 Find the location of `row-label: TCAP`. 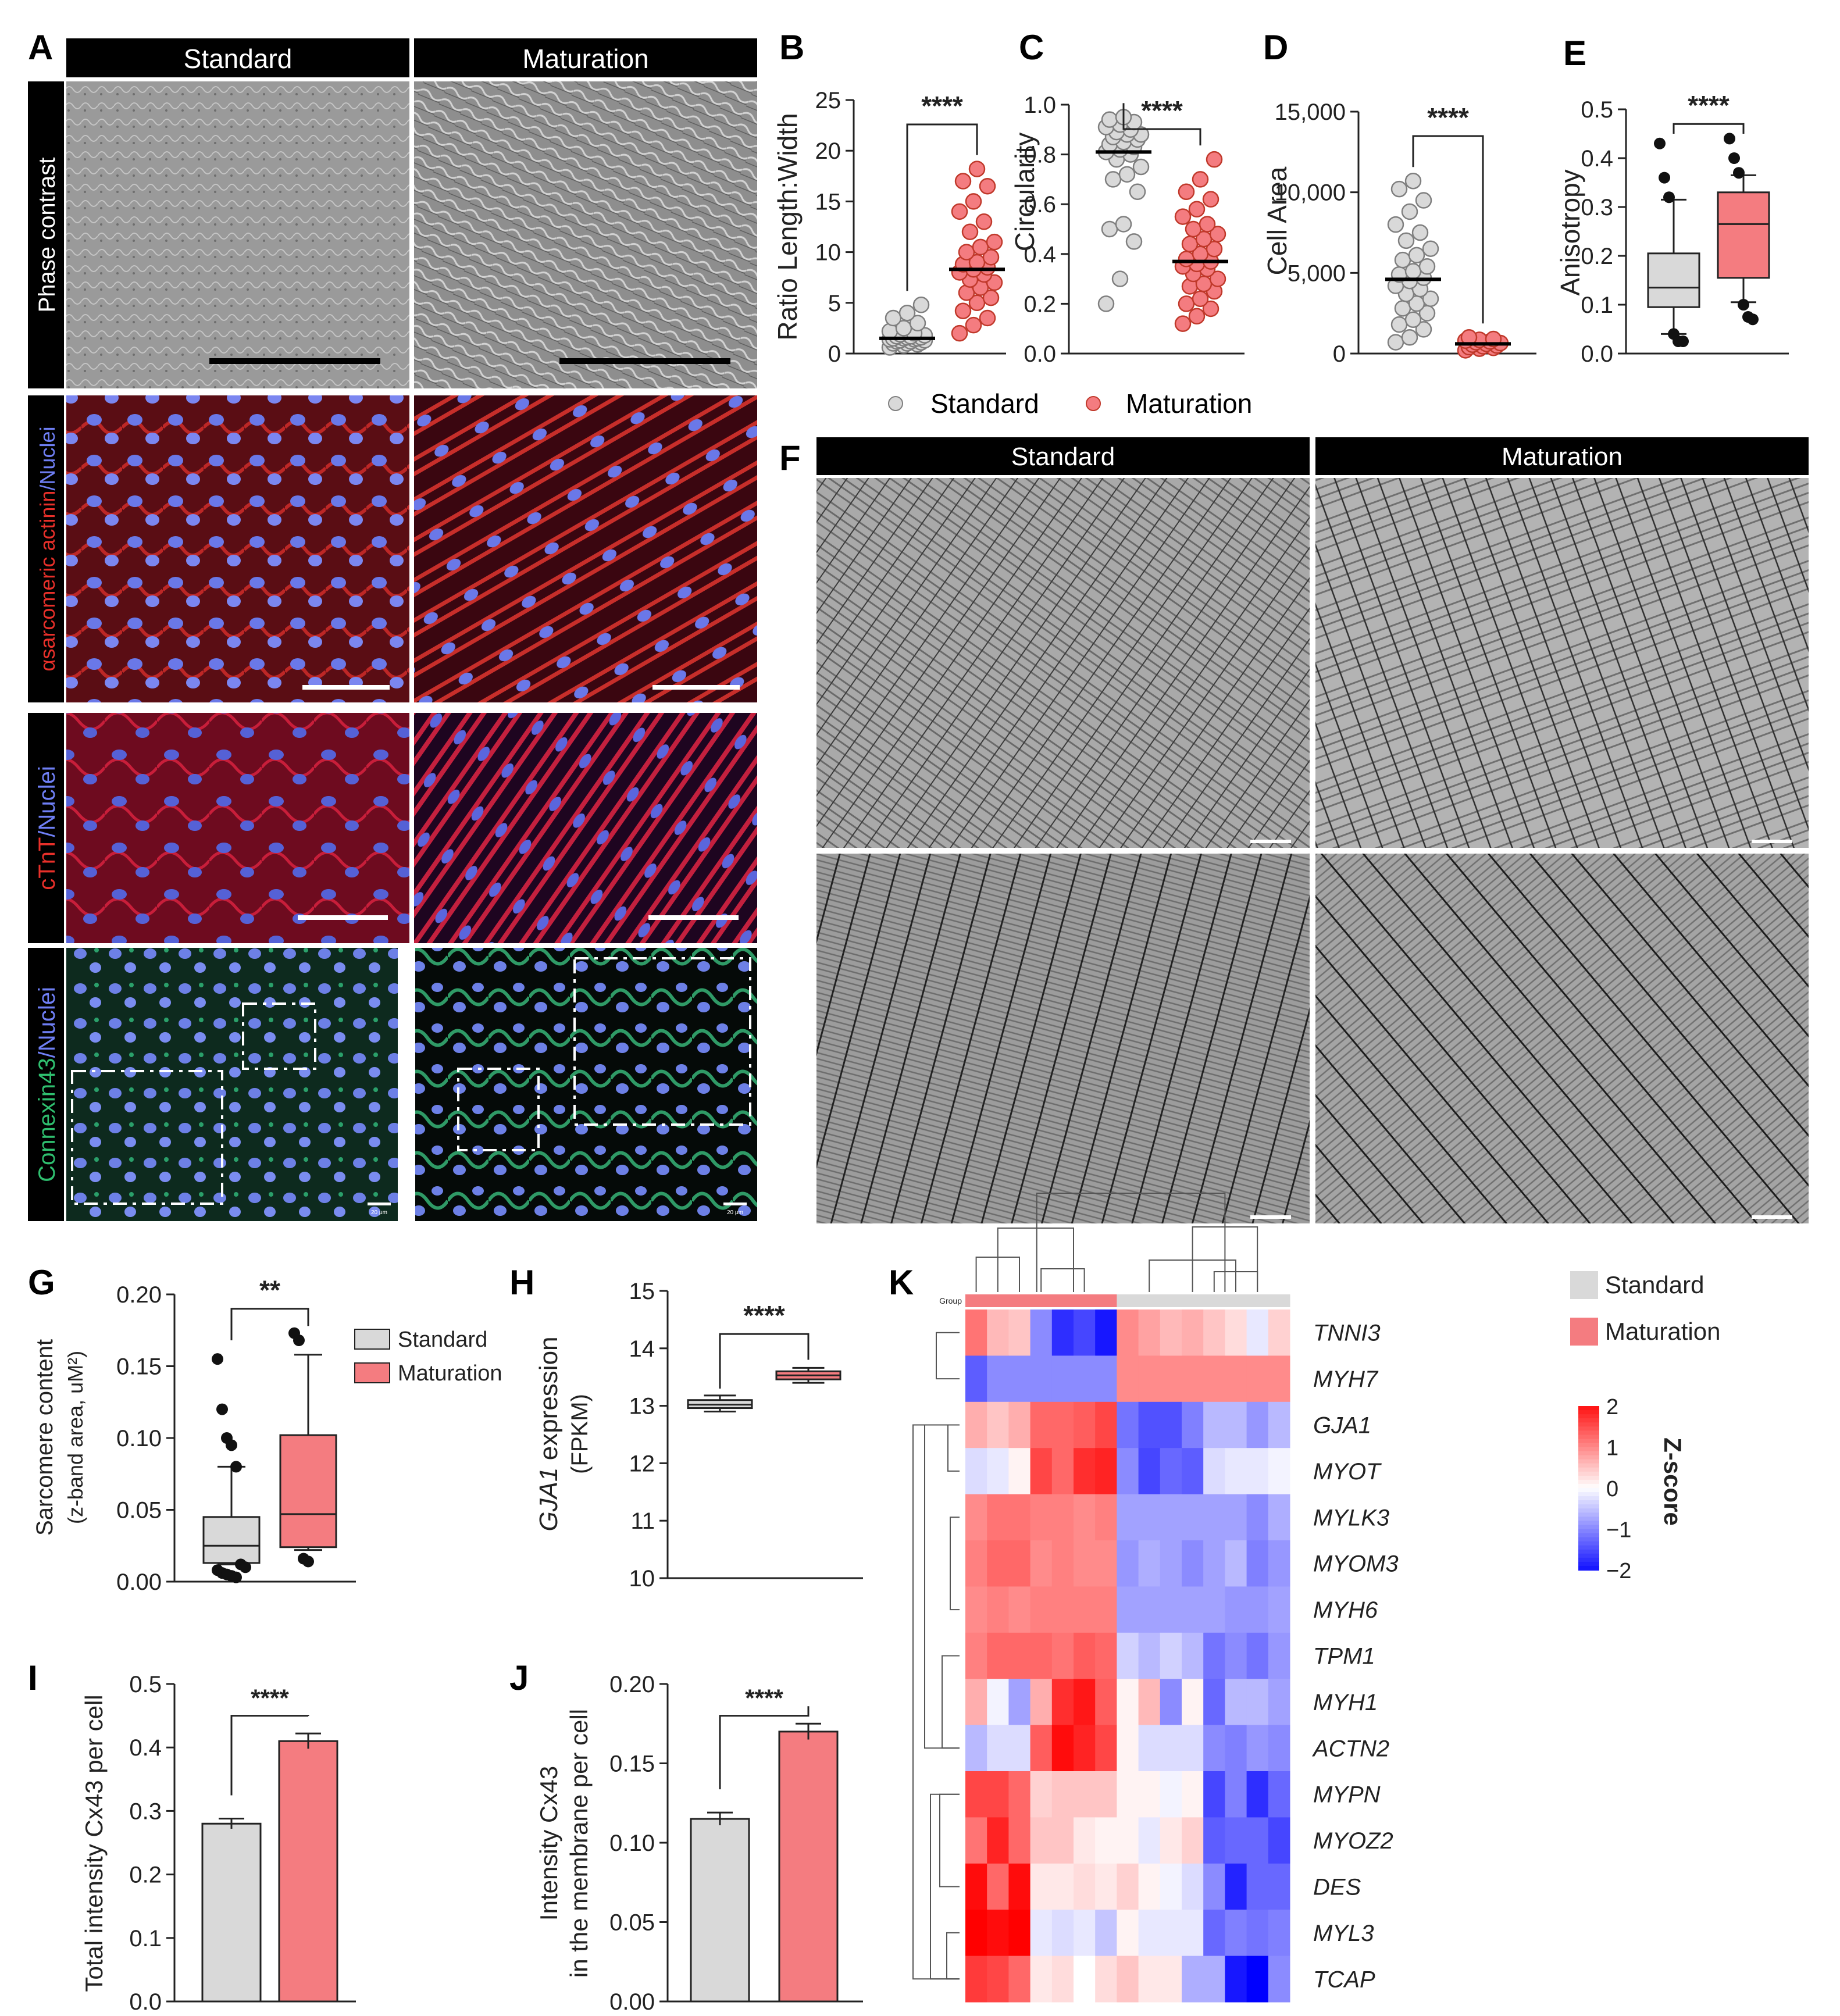

row-label: TCAP is located at coordinates (1344, 1979).